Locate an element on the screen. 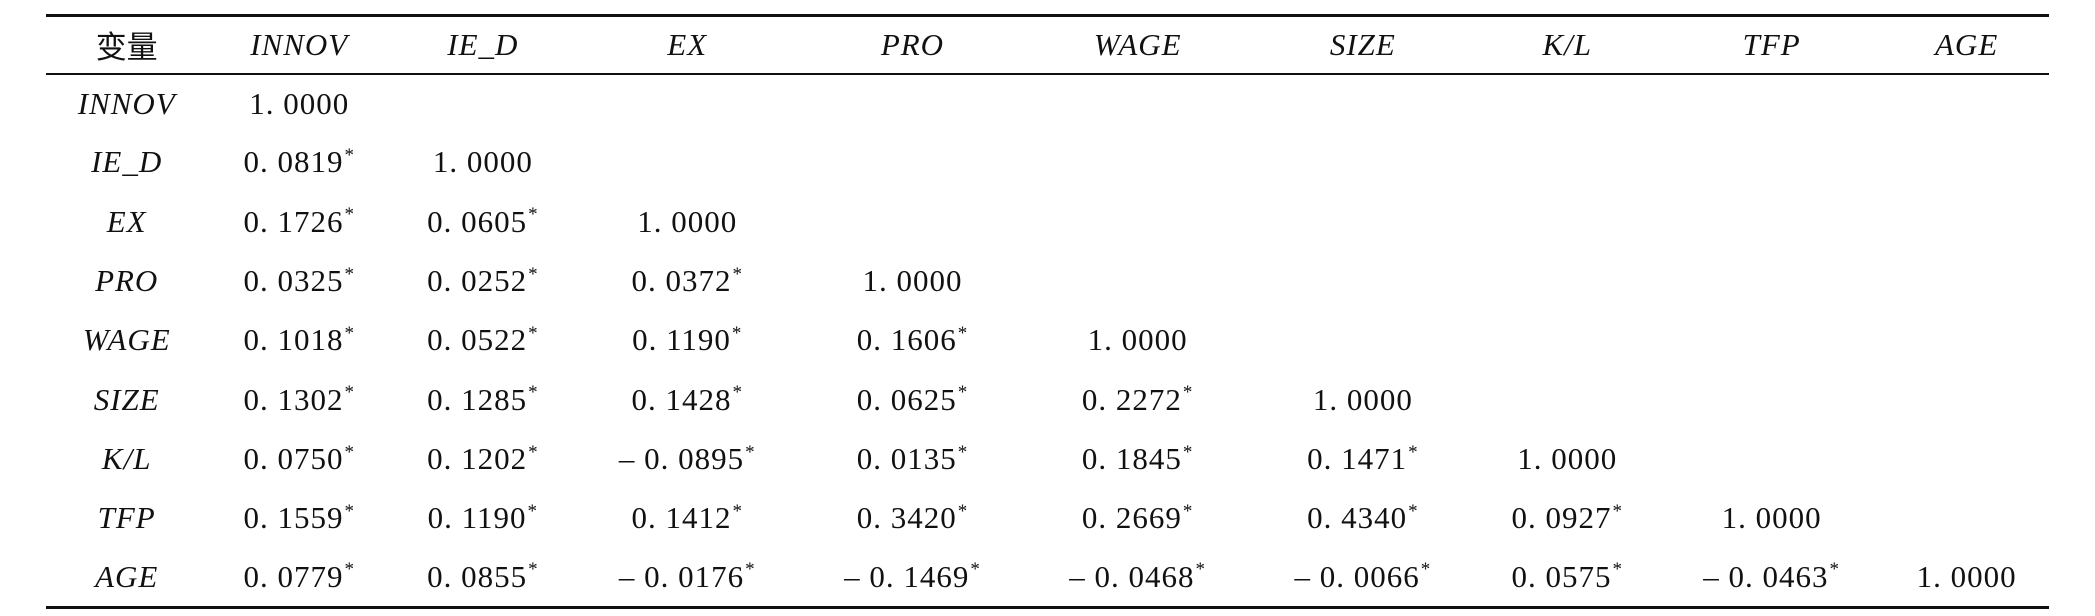 The width and height of the screenshot is (2095, 616). table-cell: – 0. 1469* is located at coordinates (912, 577).